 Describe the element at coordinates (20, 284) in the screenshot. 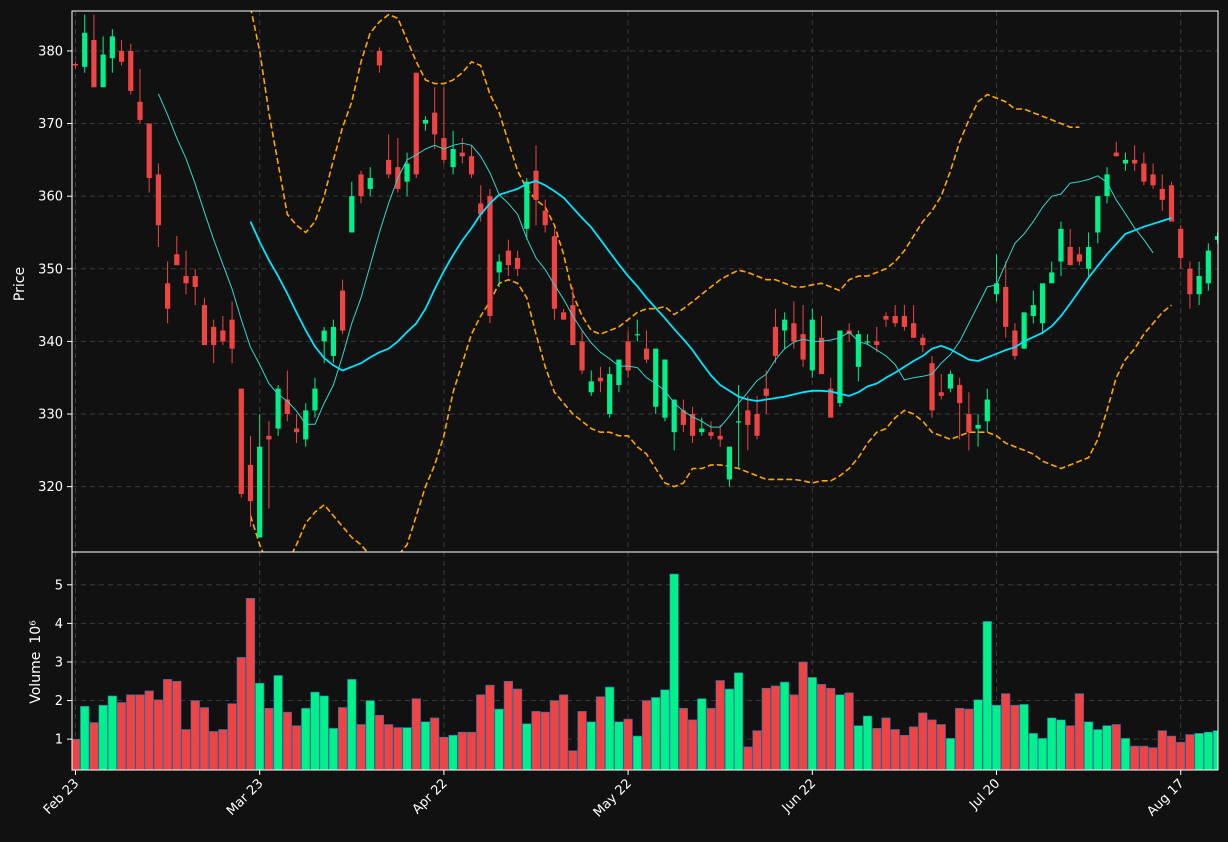

I see `price-axis-label: Price` at that location.